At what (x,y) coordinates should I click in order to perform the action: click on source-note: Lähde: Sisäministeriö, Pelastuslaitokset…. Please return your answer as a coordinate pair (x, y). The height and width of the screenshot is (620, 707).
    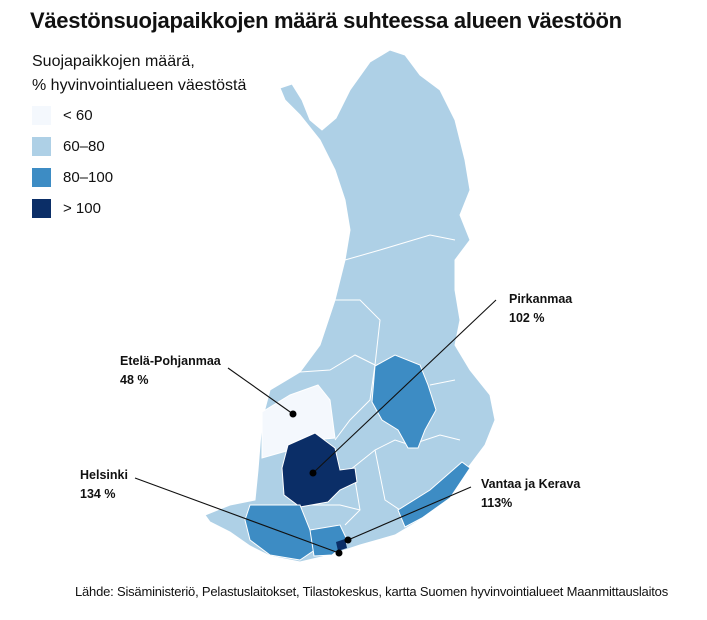
    Looking at the image, I should click on (371, 591).